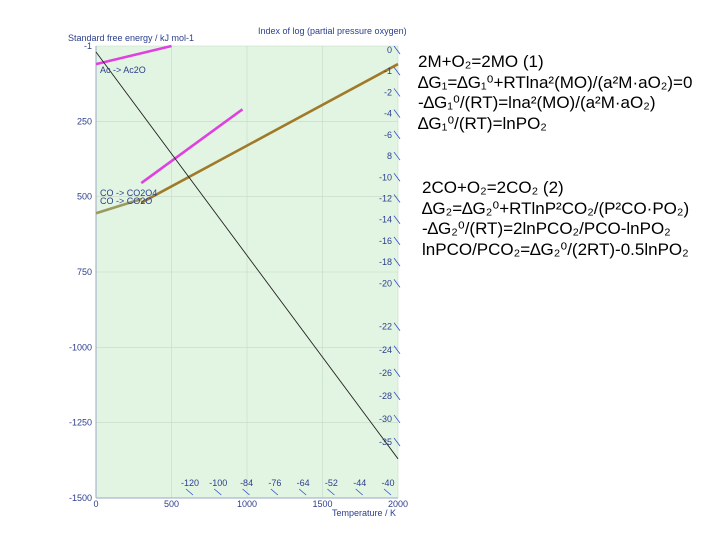 The height and width of the screenshot is (540, 720). What do you see at coordinates (84, 272) in the screenshot?
I see `y-tick-label: 750` at bounding box center [84, 272].